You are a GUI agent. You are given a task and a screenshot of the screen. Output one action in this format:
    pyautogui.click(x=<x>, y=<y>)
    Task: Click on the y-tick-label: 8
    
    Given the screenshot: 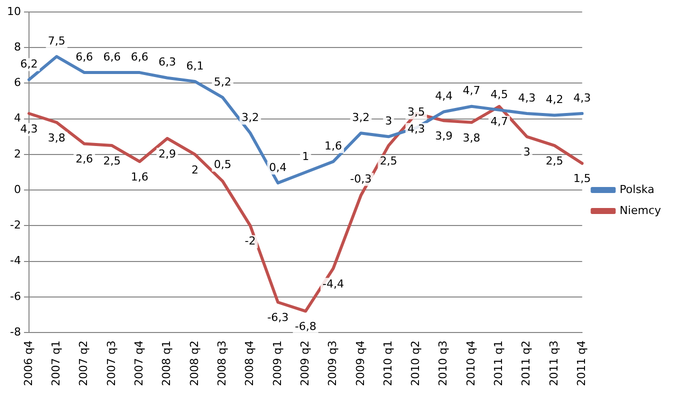 What is the action you would take?
    pyautogui.click(x=17, y=47)
    